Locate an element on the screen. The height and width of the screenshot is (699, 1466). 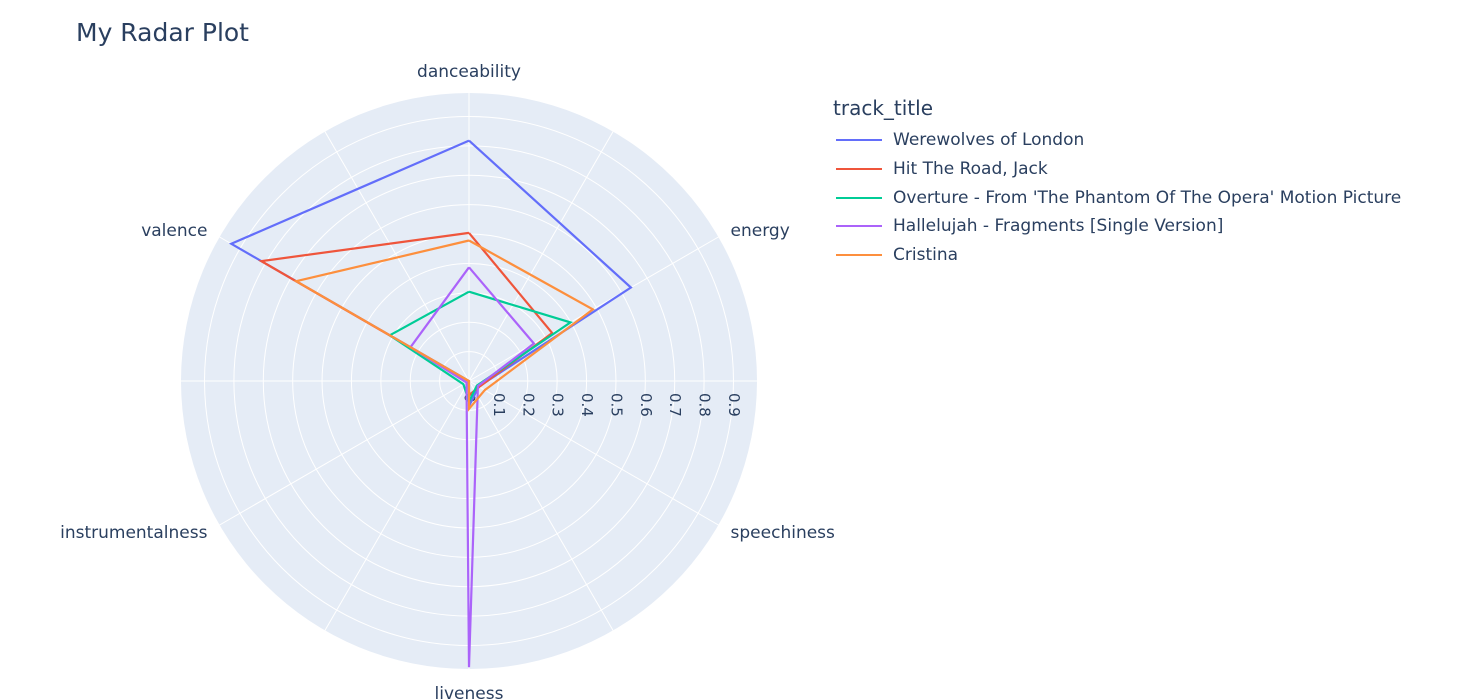
legend-item: Hit The Road, Jack is located at coordinates (1117, 169).